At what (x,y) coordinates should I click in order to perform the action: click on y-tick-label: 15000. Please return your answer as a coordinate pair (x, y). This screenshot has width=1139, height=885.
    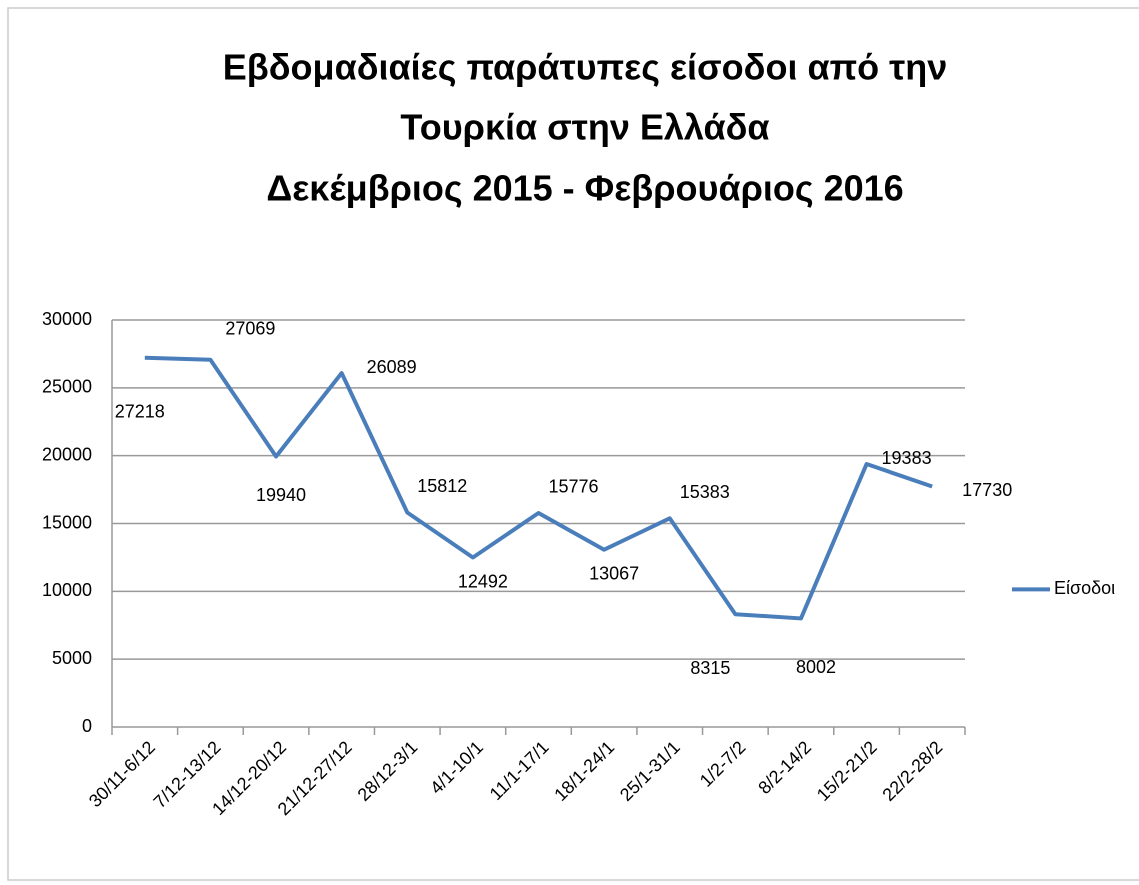
    Looking at the image, I should click on (67, 522).